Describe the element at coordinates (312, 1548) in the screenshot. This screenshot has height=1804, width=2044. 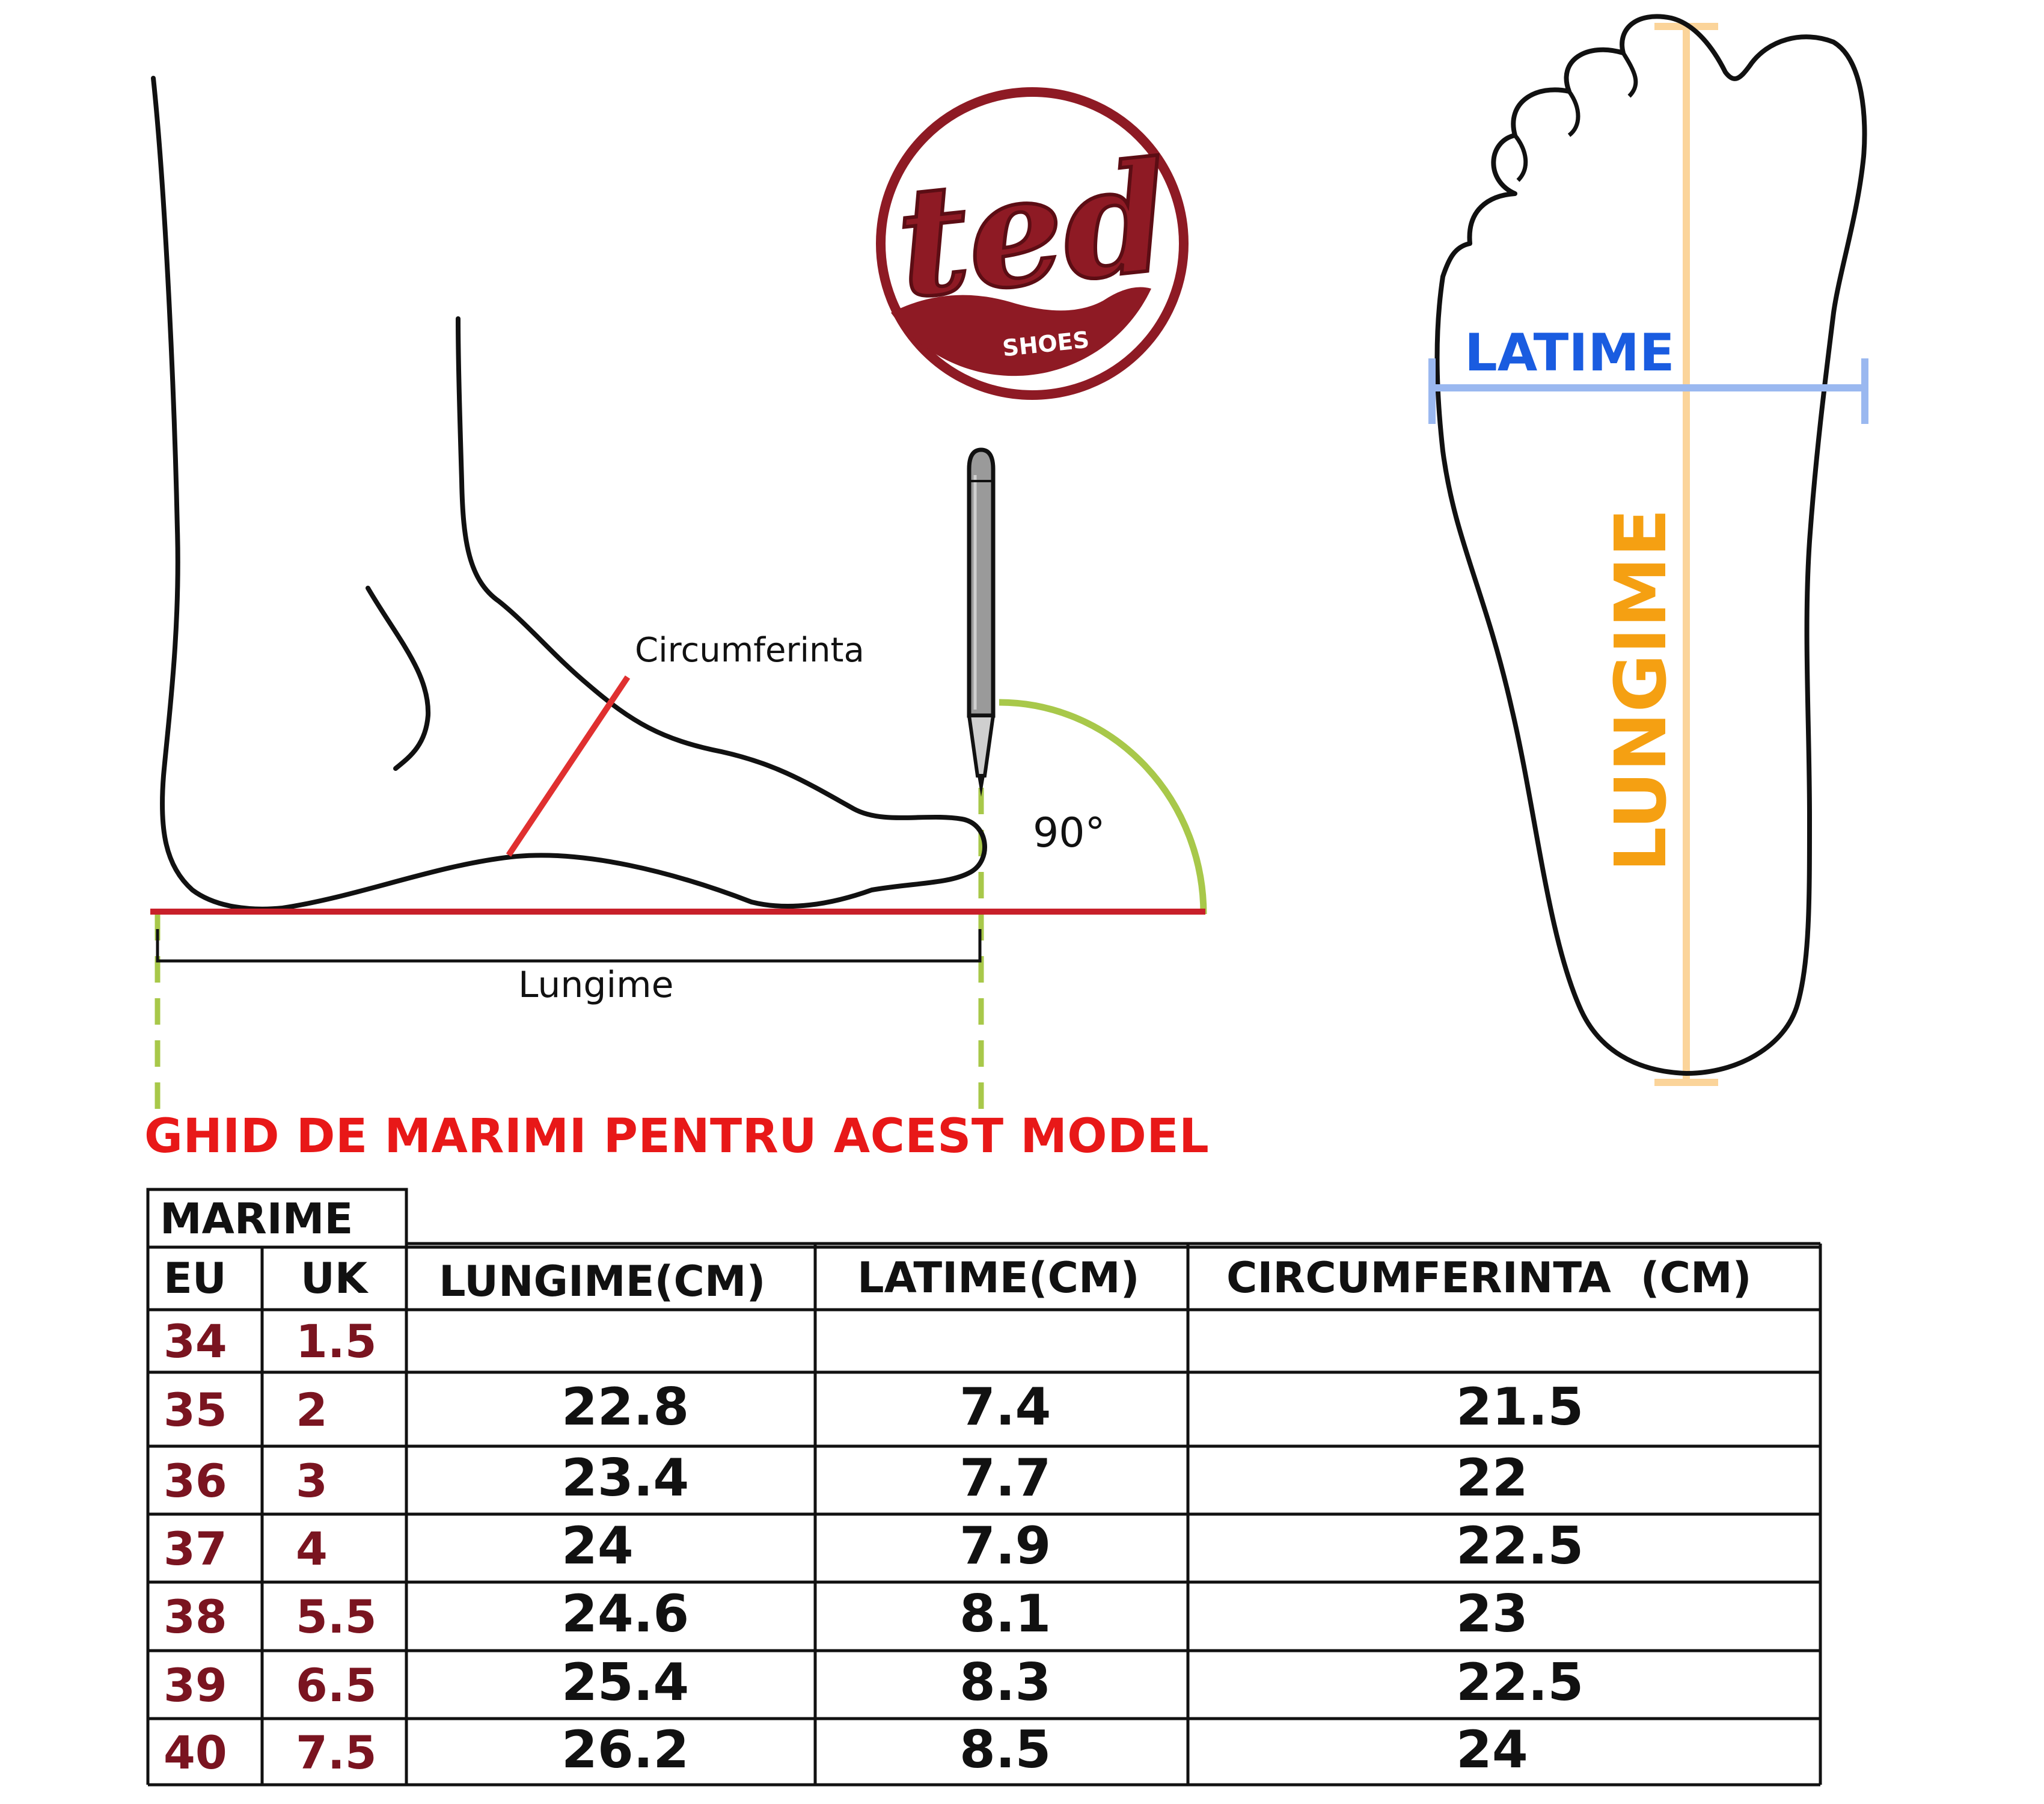
I see `table-row-uk: 4` at that location.